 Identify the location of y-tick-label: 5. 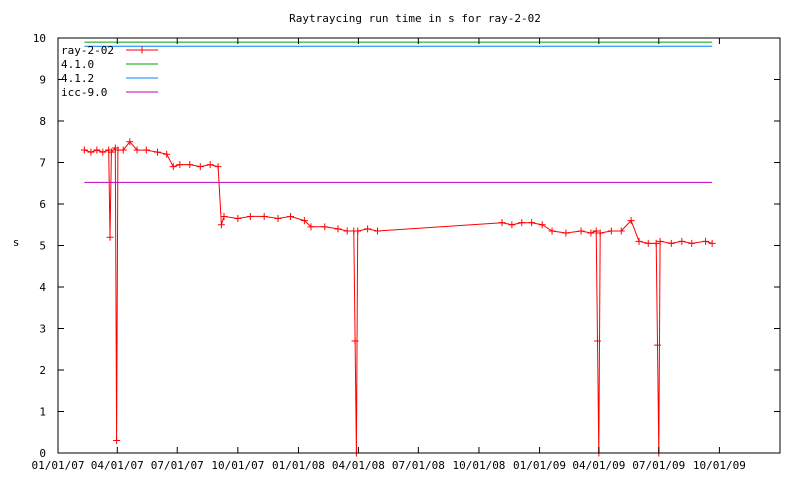
(42, 246).